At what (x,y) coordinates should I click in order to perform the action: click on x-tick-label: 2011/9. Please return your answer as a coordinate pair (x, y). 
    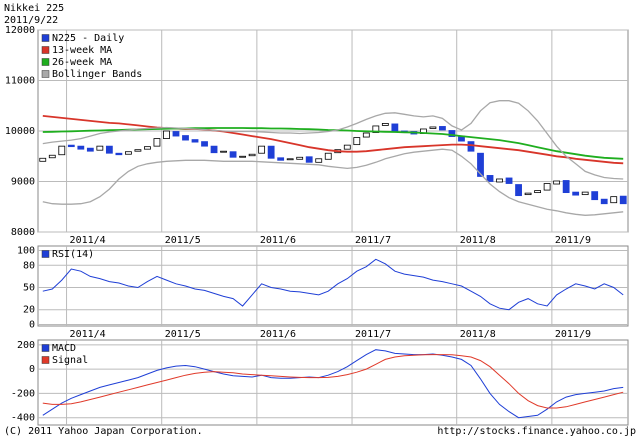
    Looking at the image, I should click on (573, 240).